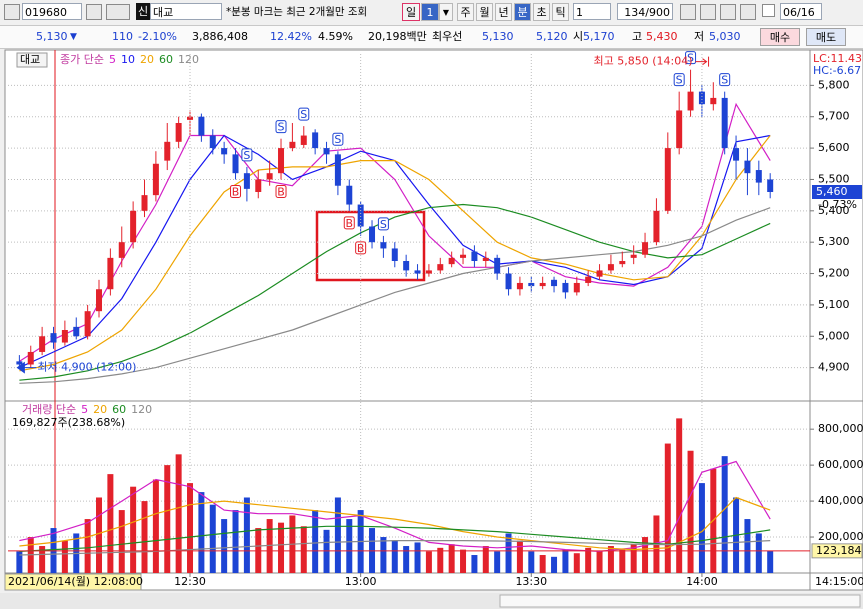 The width and height of the screenshot is (863, 609). I want to click on period-tab: 초, so click(541, 12).